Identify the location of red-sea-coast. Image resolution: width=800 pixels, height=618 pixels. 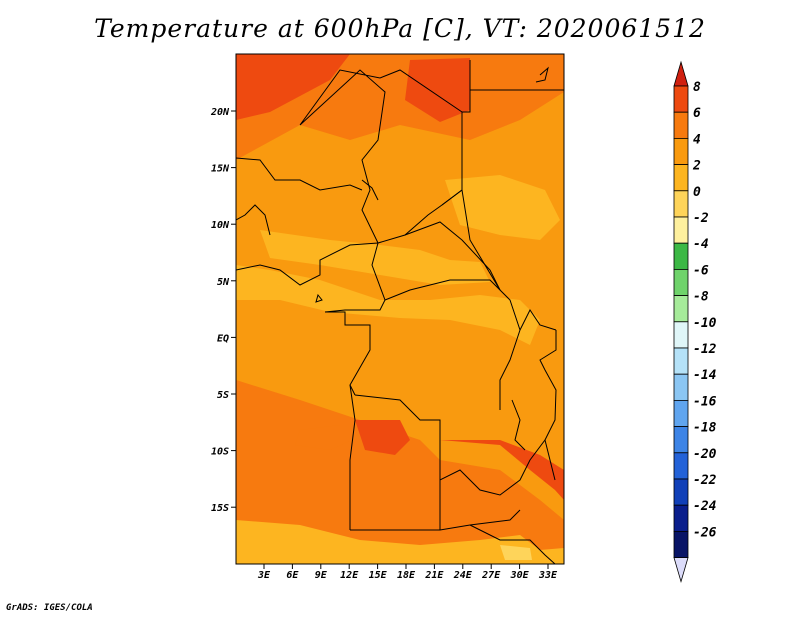
(542, 74).